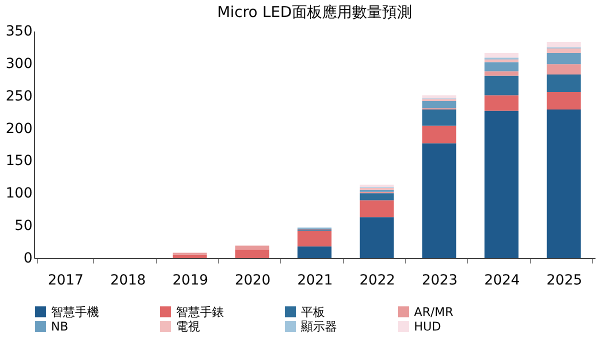 The height and width of the screenshot is (338, 600). I want to click on x-tick-label: 2025, so click(564, 280).